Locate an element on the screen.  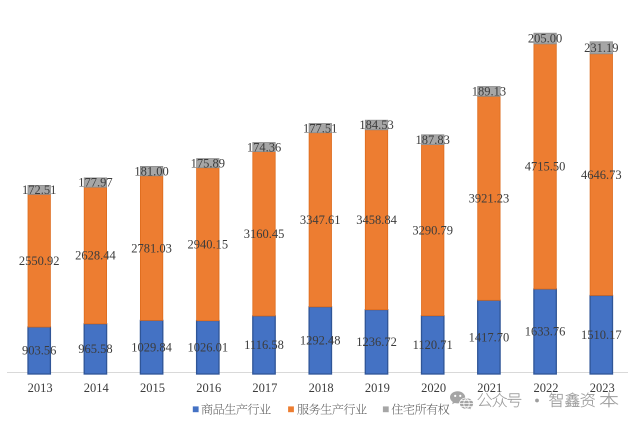
svg-text: 2550.92 is located at coordinates (39, 261).